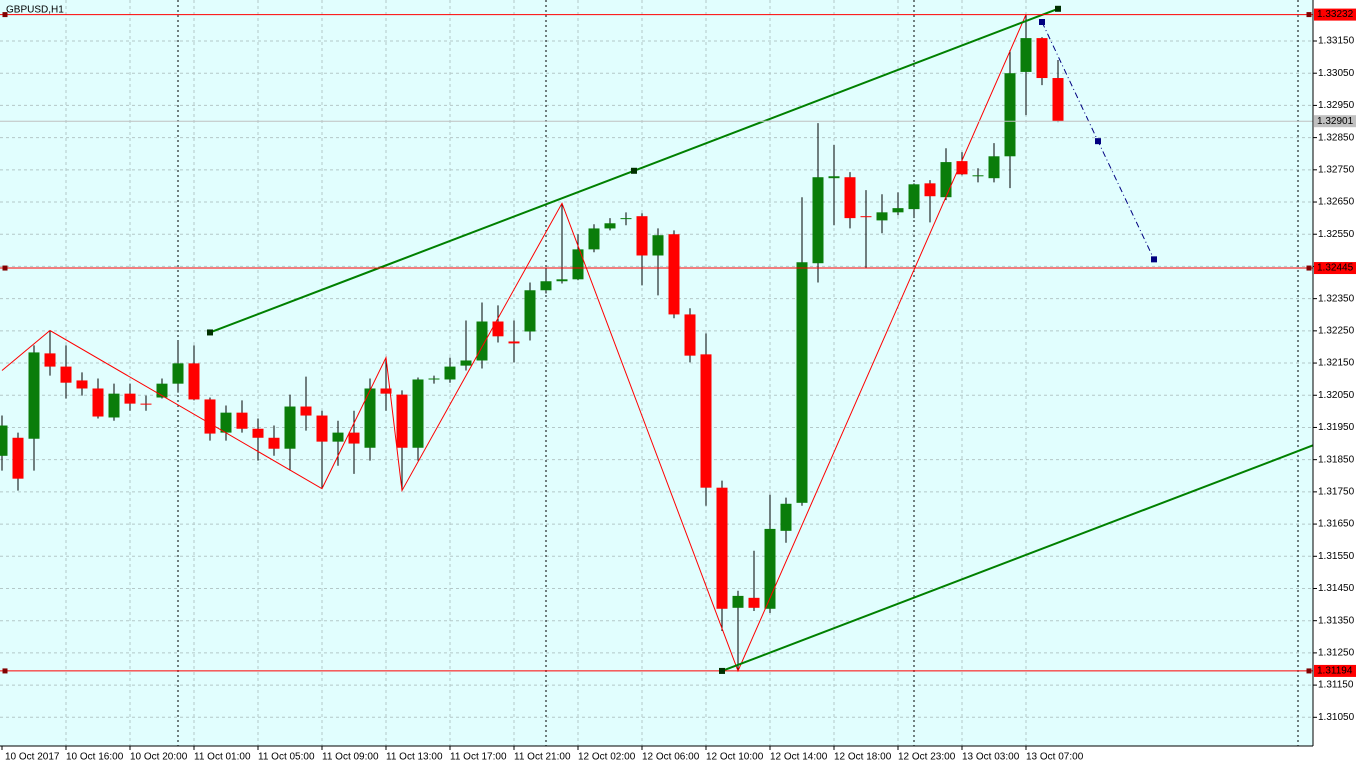  What do you see at coordinates (32, 757) in the screenshot?
I see `x-tick-label: 10 Oct 2017` at bounding box center [32, 757].